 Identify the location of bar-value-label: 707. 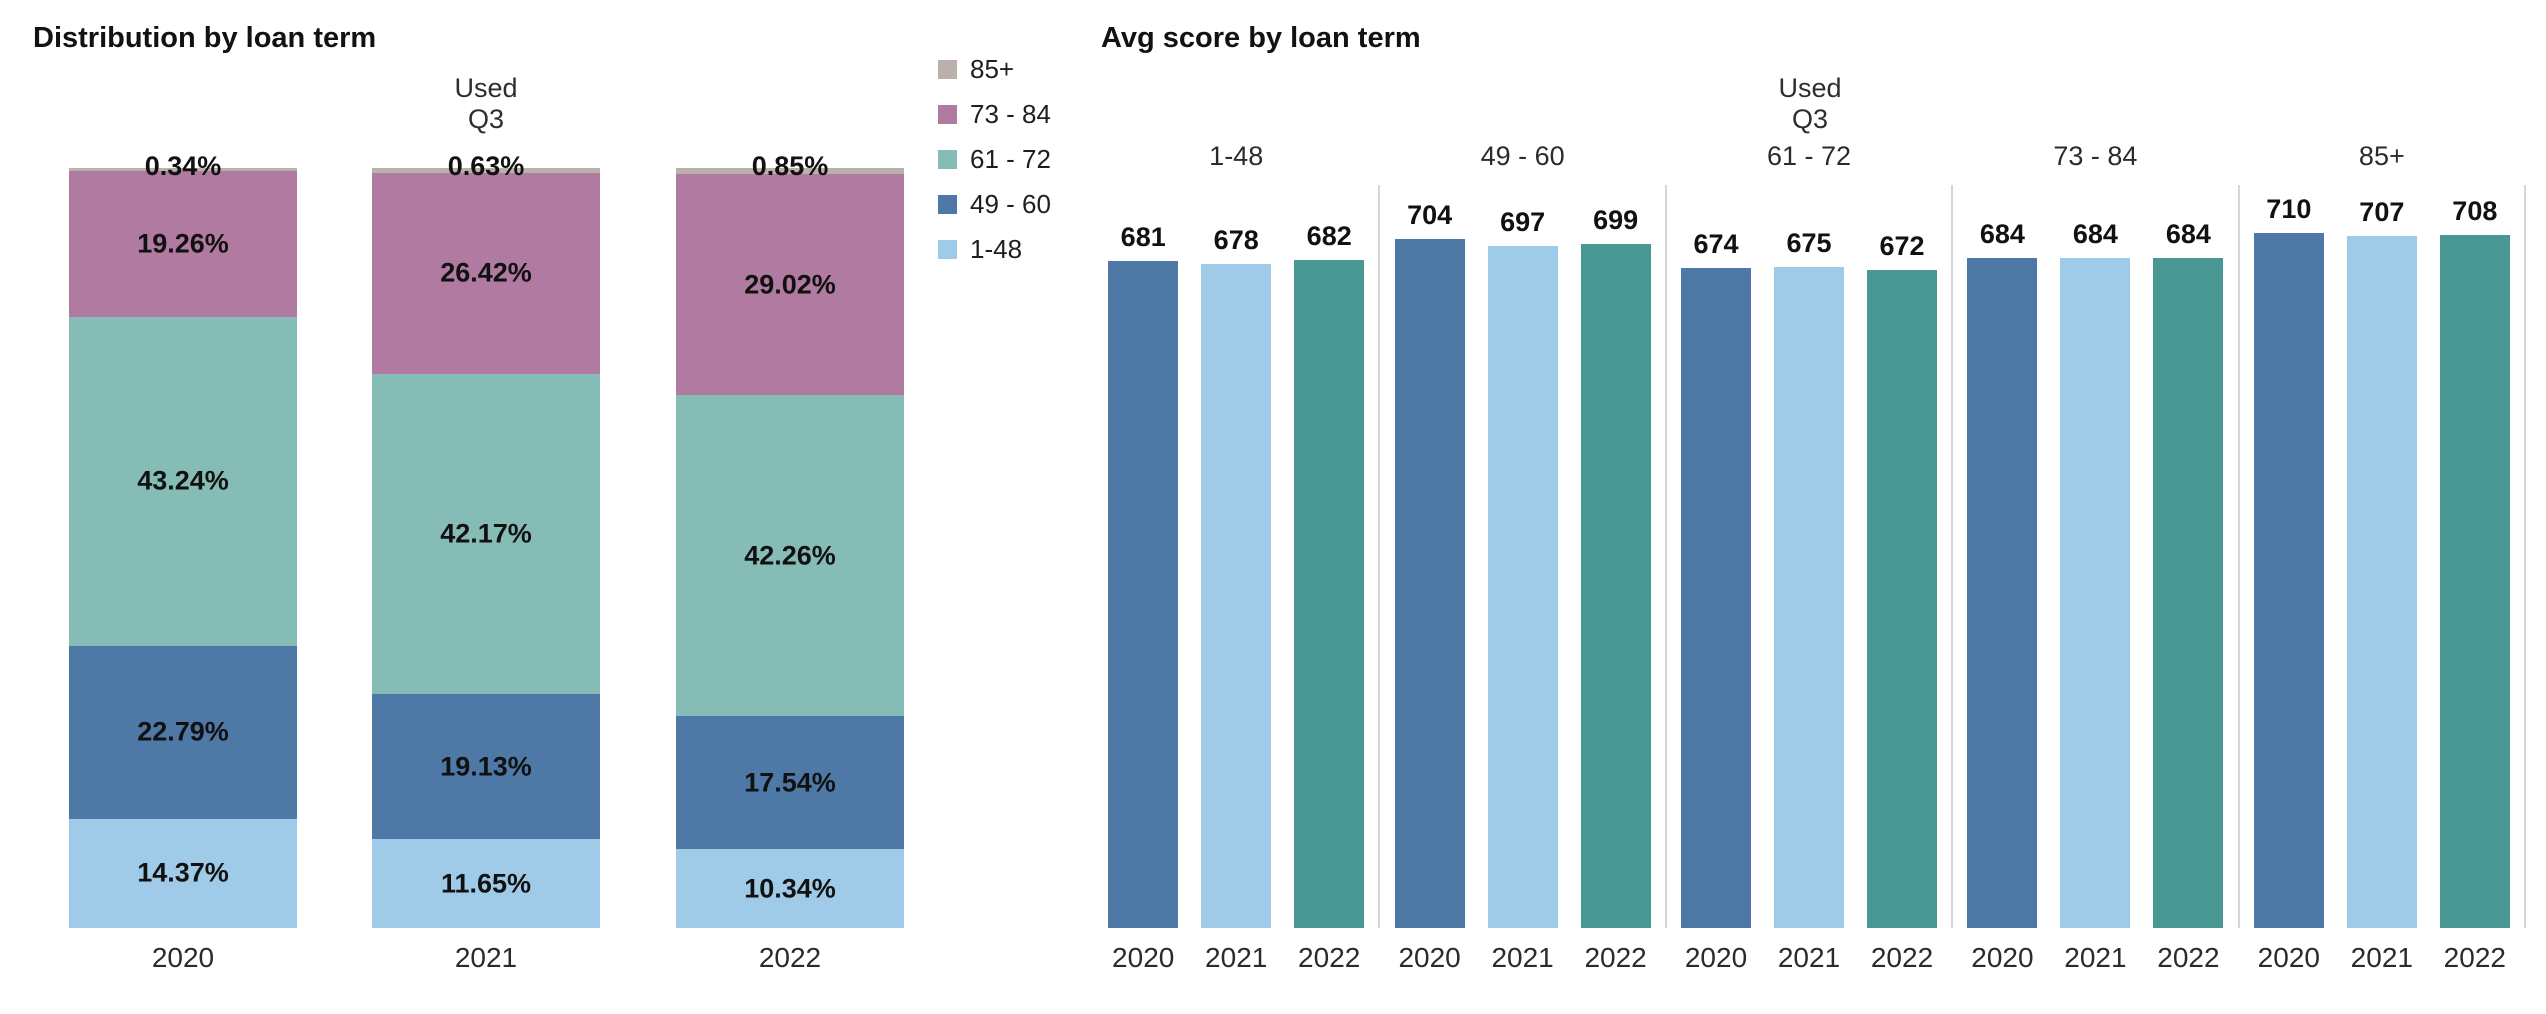
(2382, 212).